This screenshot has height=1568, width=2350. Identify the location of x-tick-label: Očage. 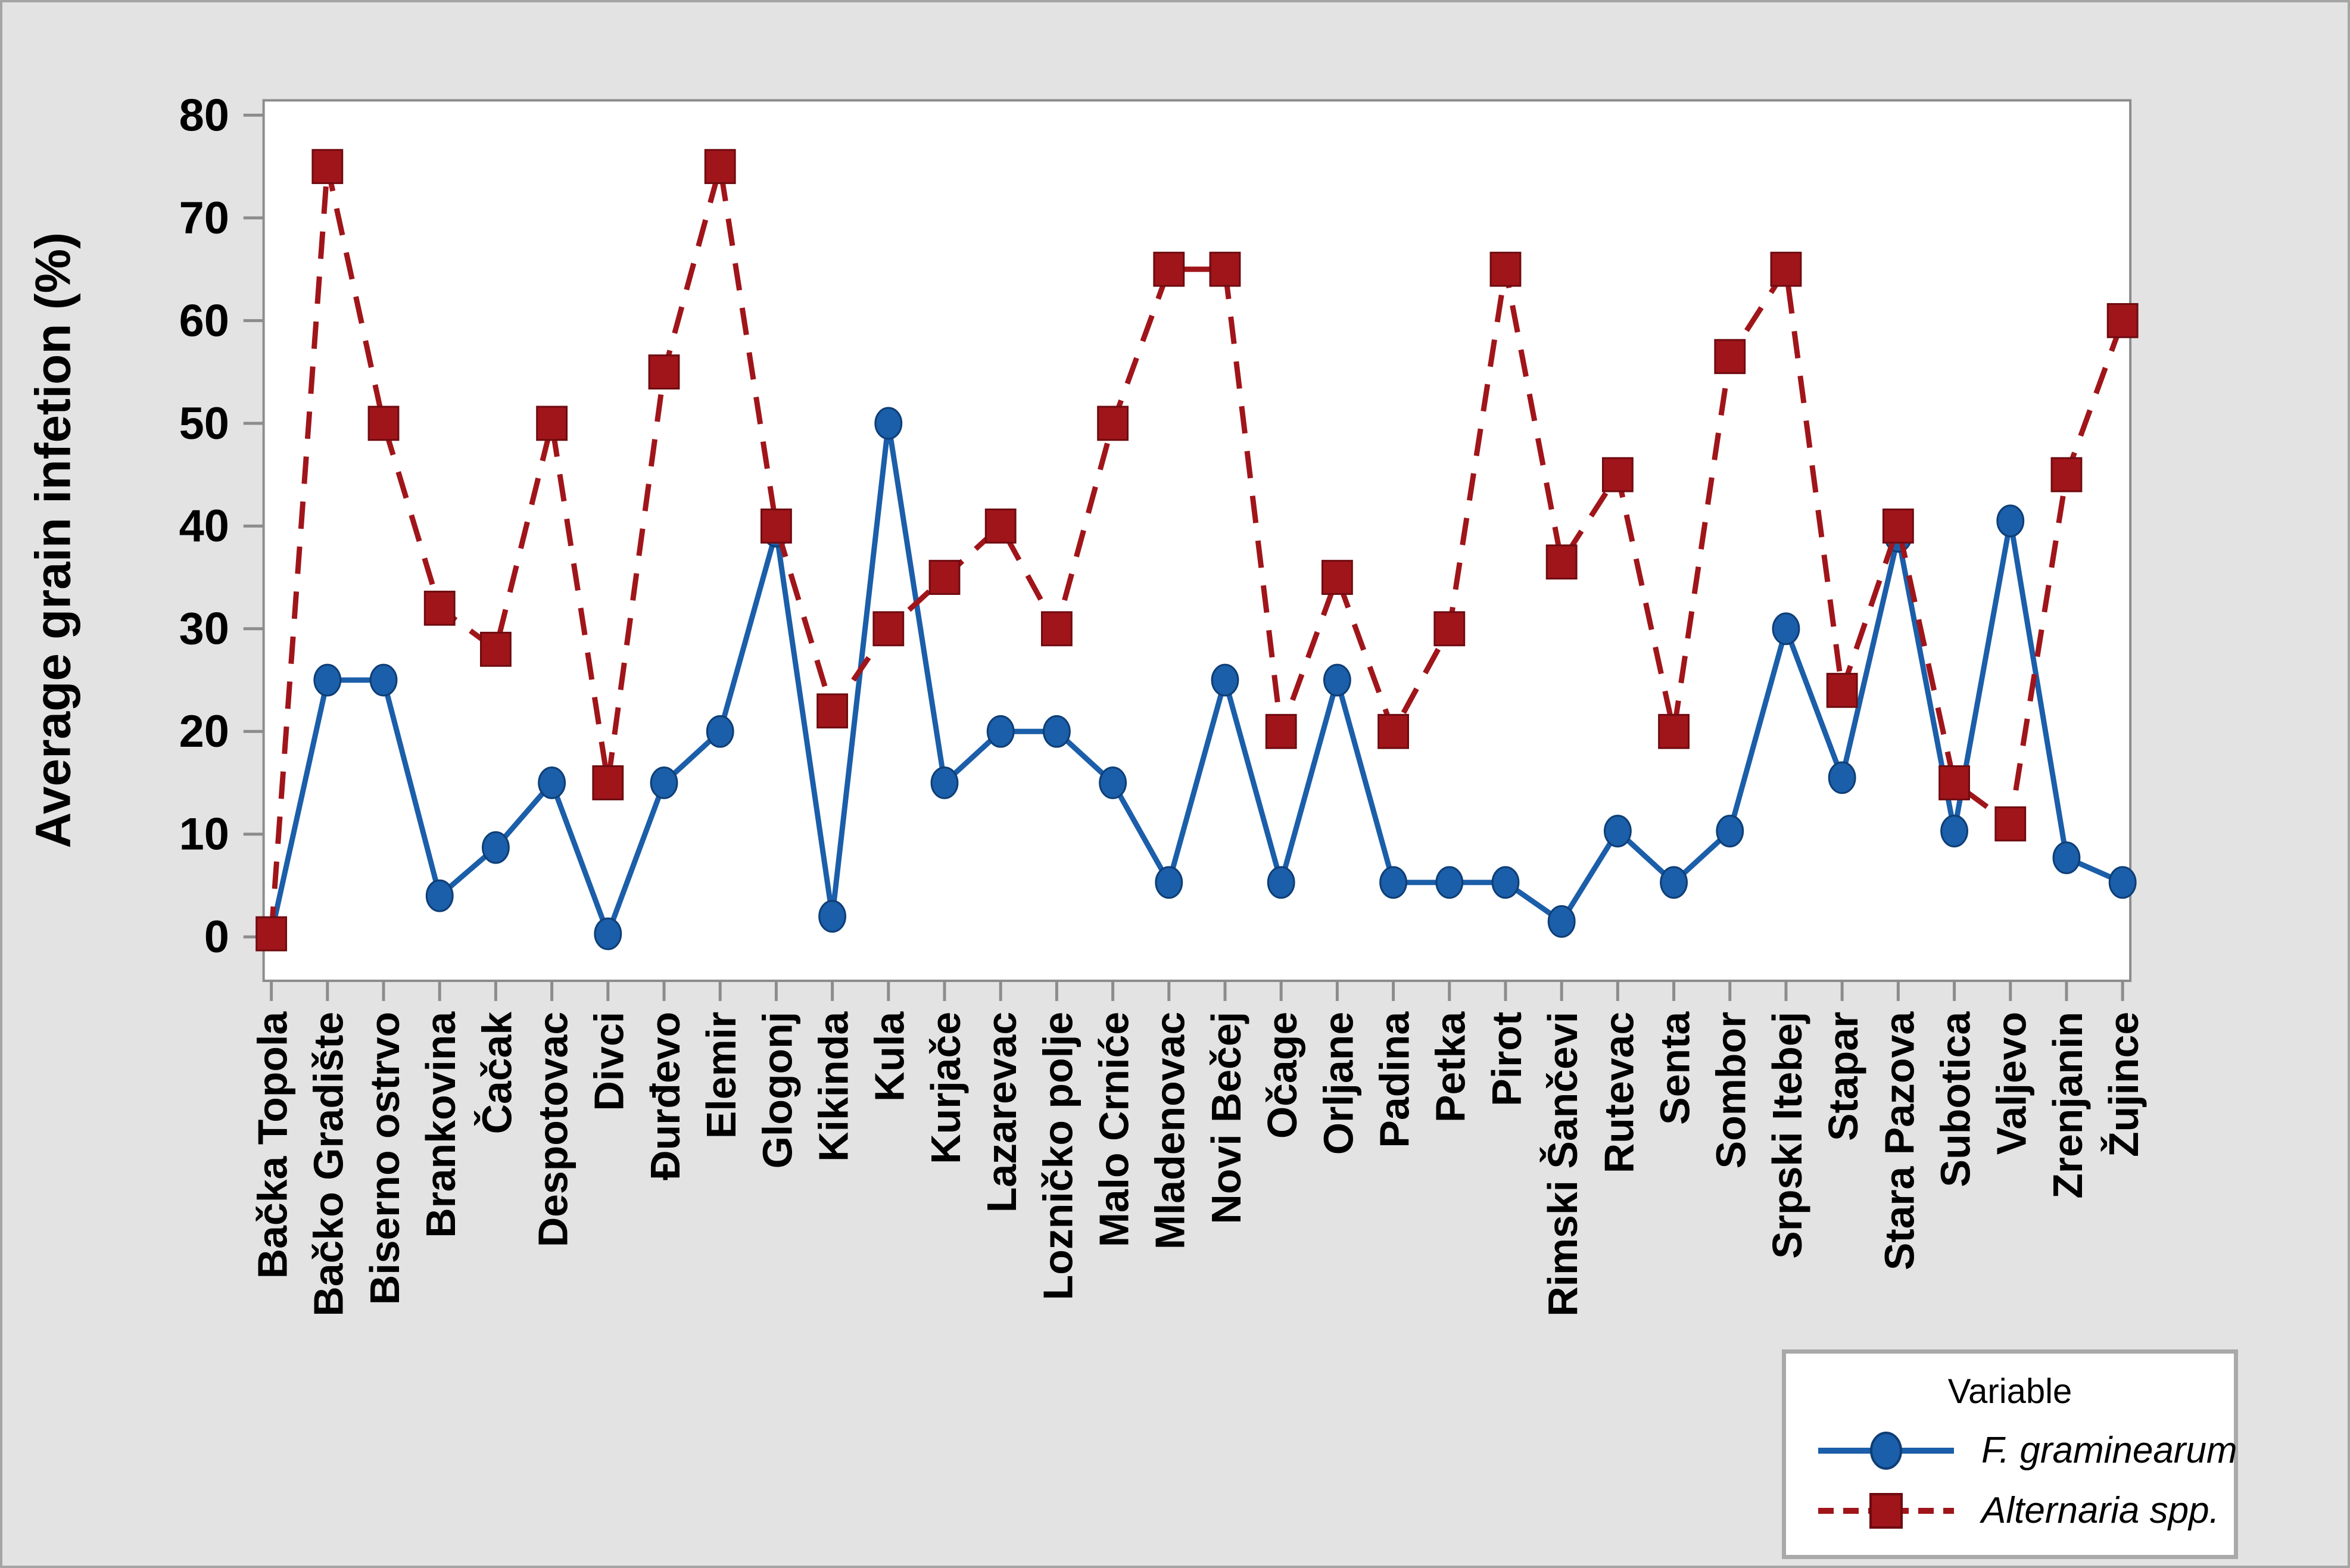
(1282, 1075).